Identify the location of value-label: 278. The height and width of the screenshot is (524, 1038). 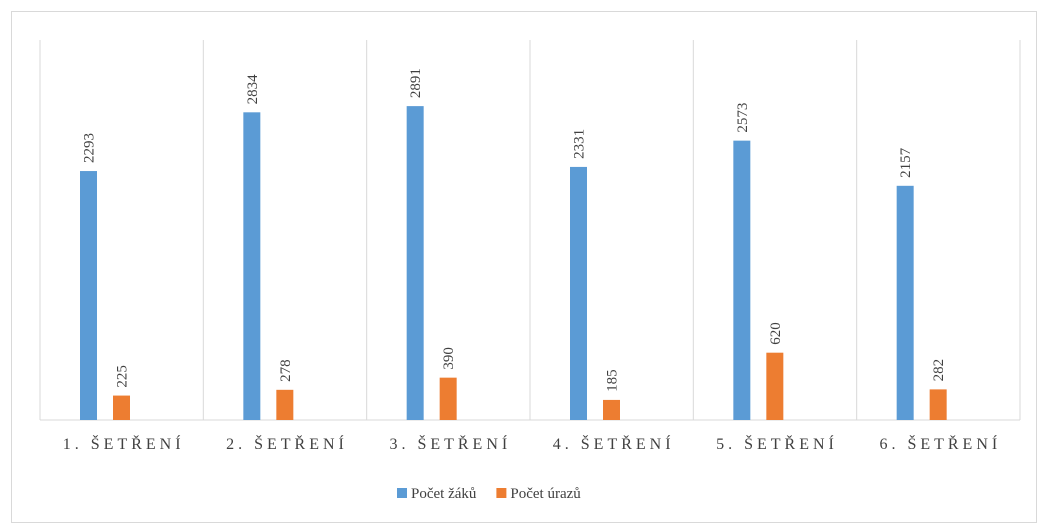
(286, 370).